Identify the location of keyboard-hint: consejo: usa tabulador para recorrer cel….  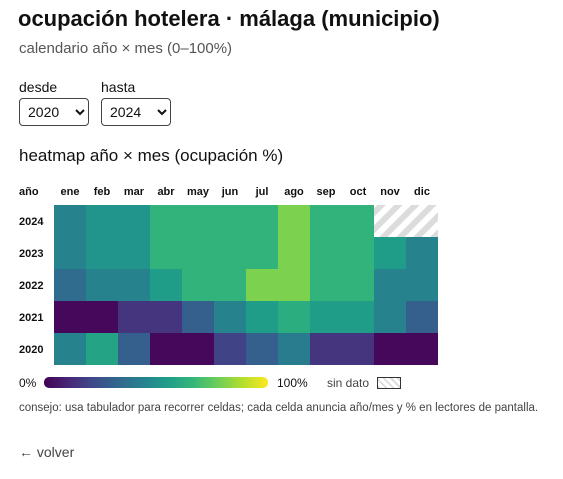
(279, 408).